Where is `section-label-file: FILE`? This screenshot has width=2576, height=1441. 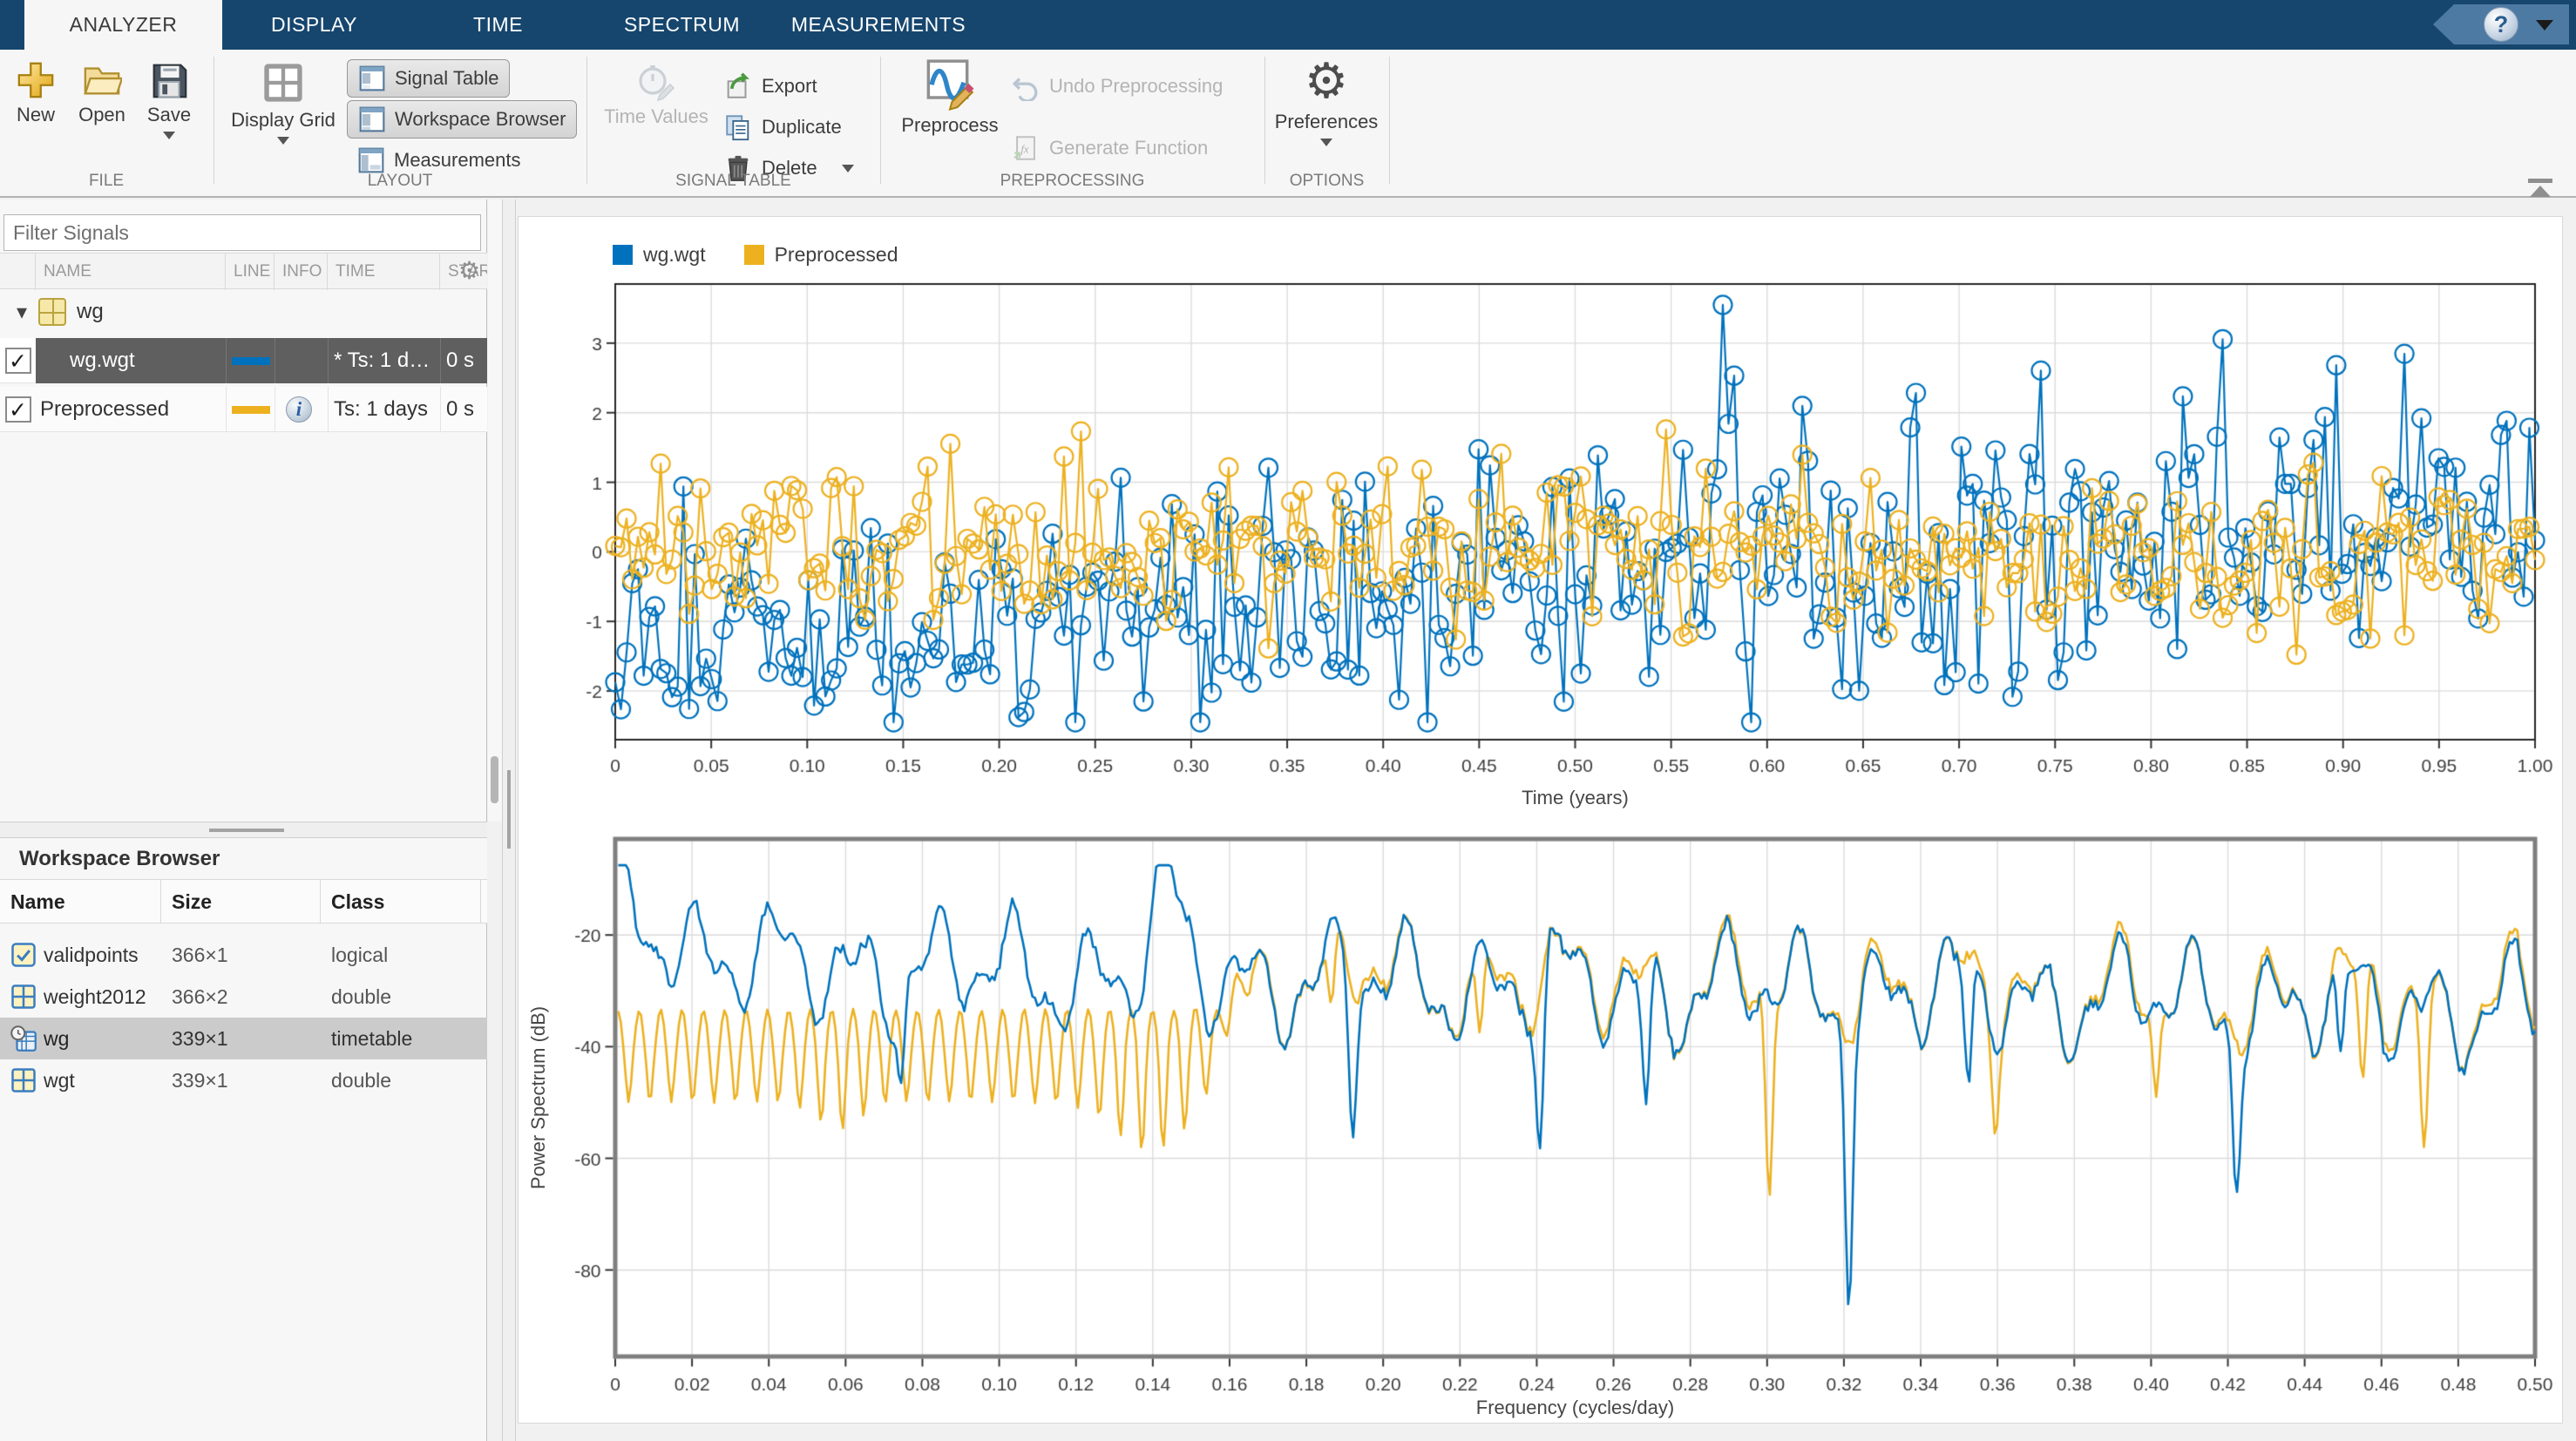
section-label-file: FILE is located at coordinates (107, 181).